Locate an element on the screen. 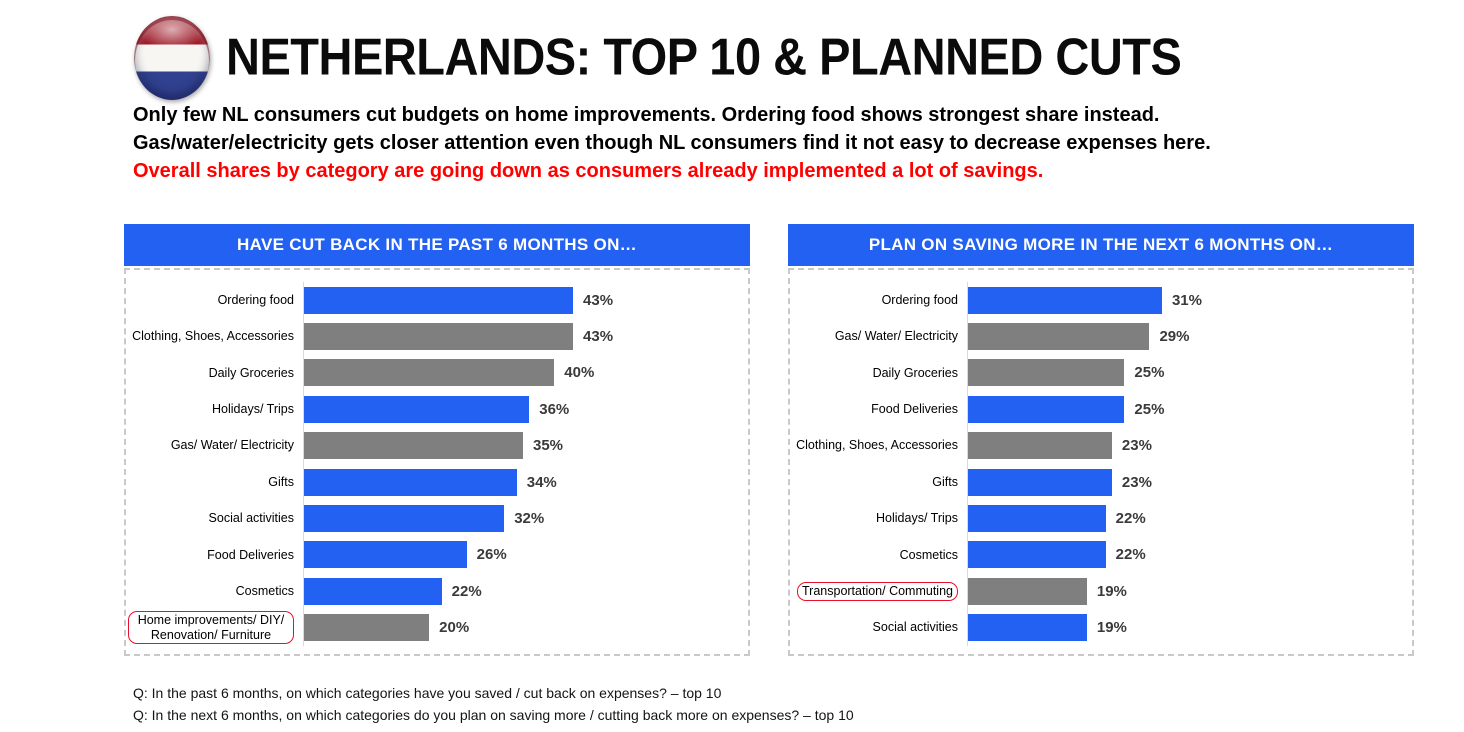 This screenshot has width=1464, height=732. category-label: Gifts is located at coordinates (879, 482).